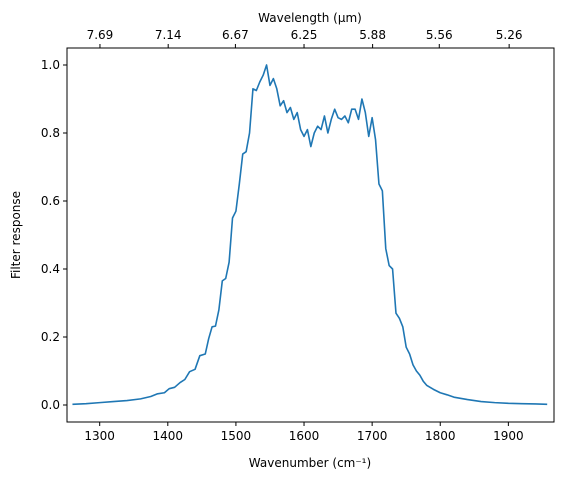 Image resolution: width=570 pixels, height=480 pixels. What do you see at coordinates (16, 235) in the screenshot?
I see `y-axis-label: Filter response` at bounding box center [16, 235].